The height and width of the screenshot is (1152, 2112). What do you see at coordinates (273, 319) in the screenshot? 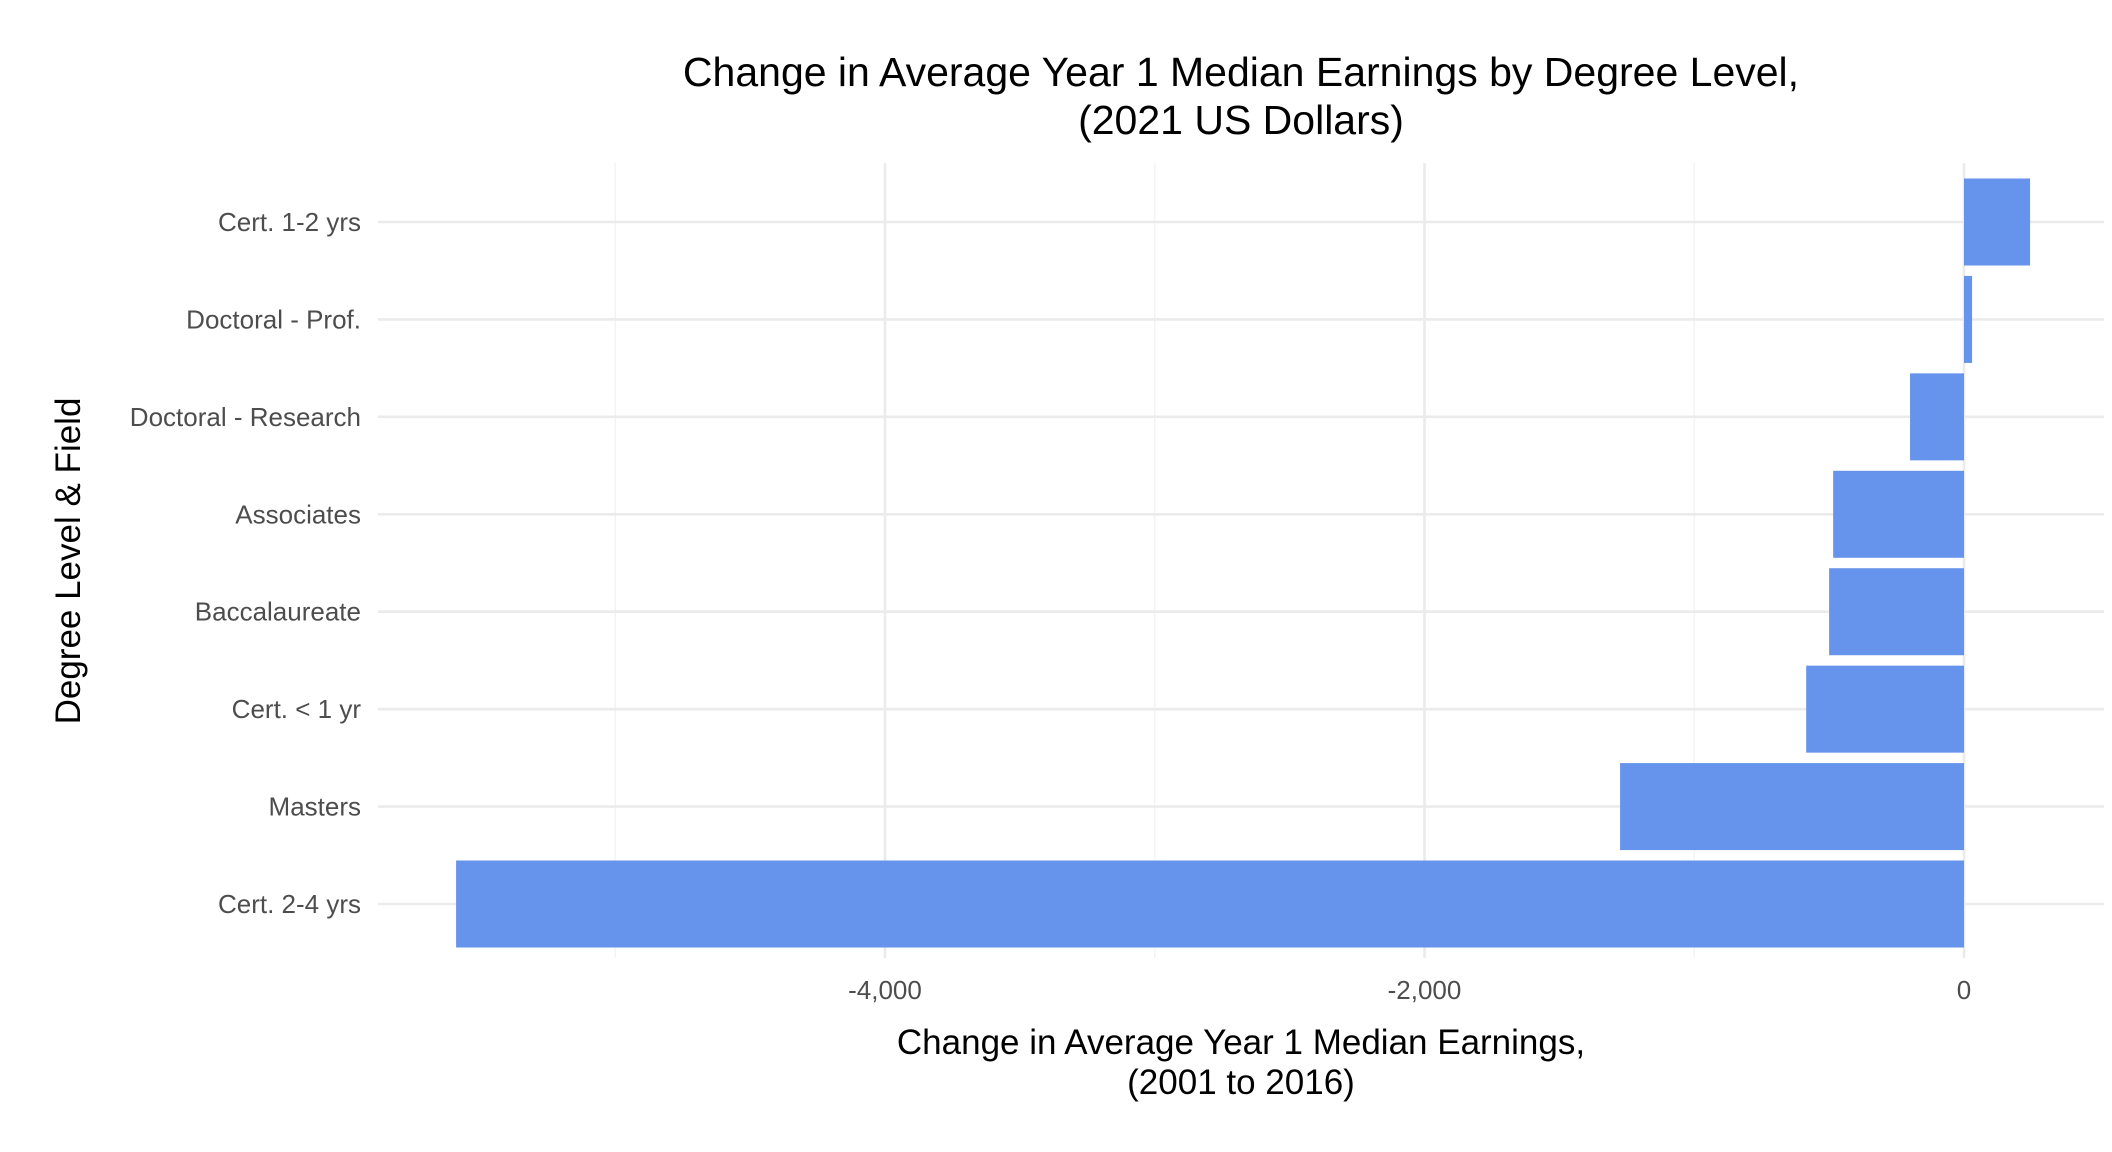
I see `y-tick-label: Doctoral - Prof.` at bounding box center [273, 319].